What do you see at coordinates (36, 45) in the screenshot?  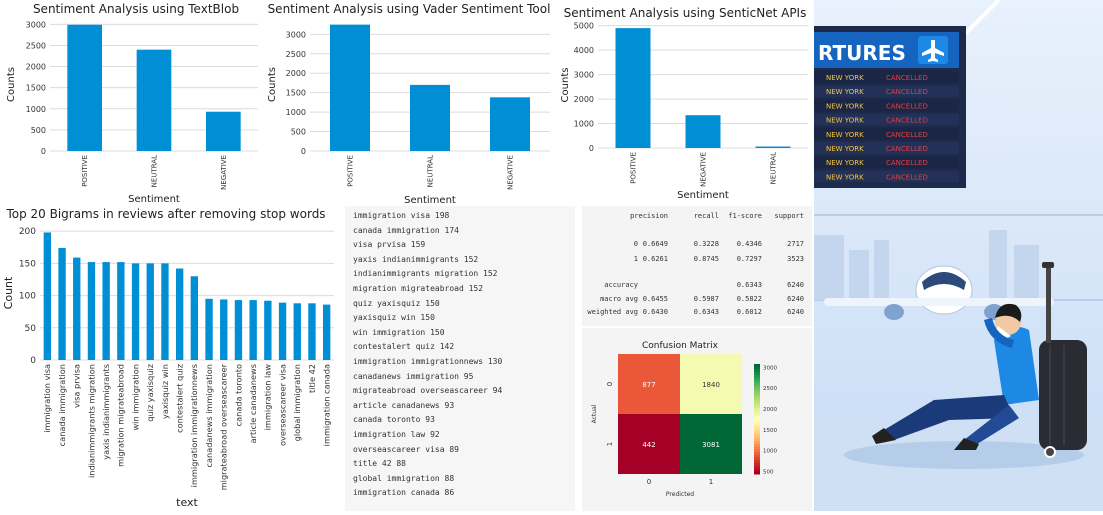 I see `y-tick-label: 2500` at bounding box center [36, 45].